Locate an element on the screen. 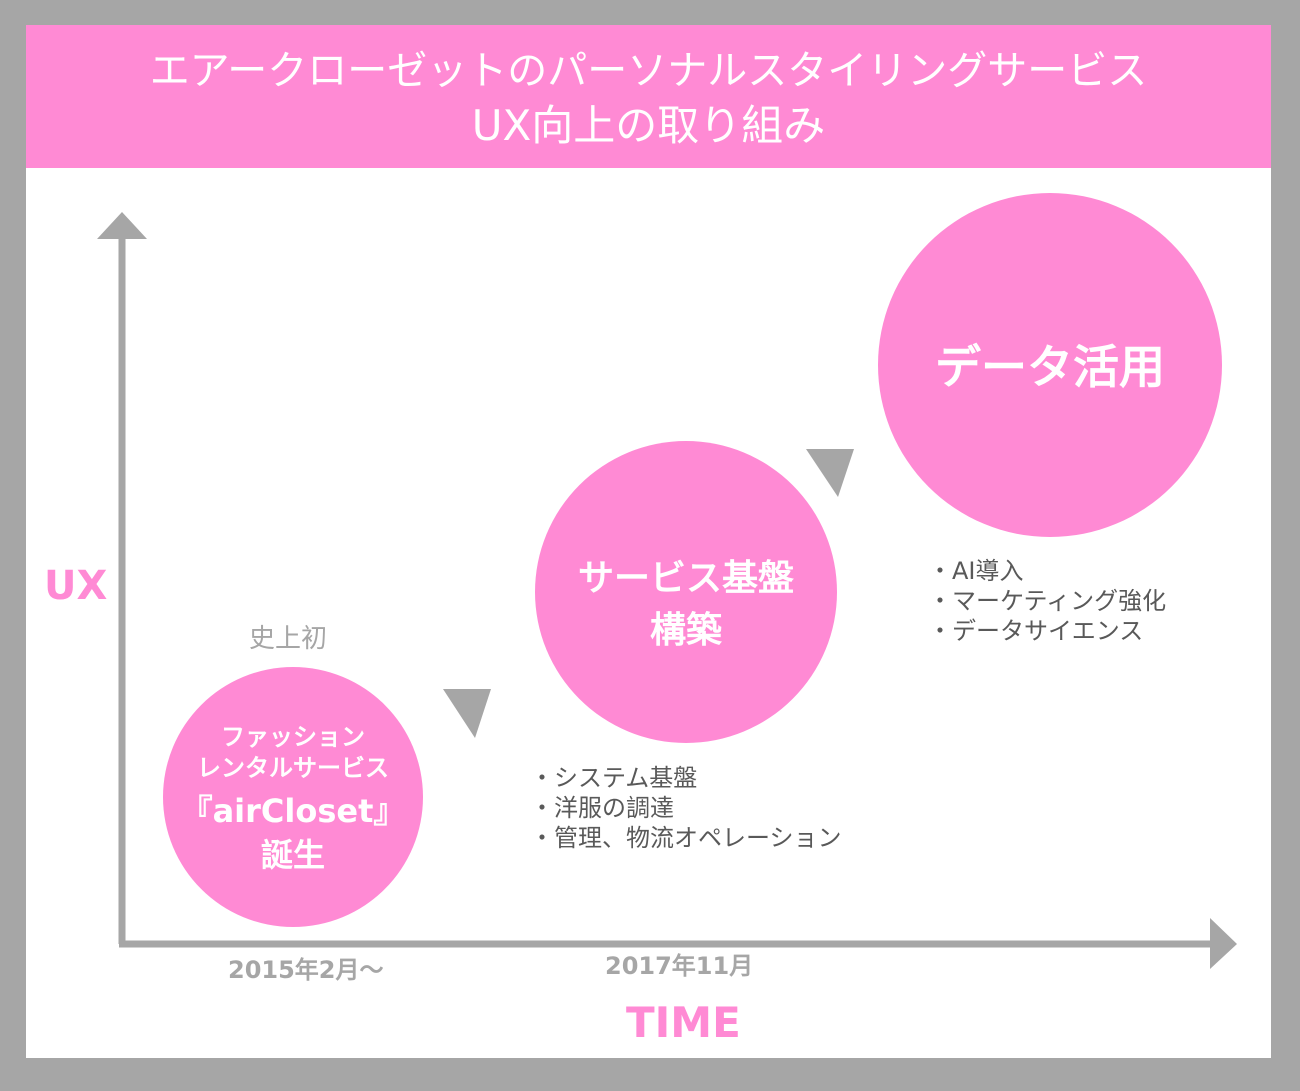 The height and width of the screenshot is (1091, 1300). stage-3-bullet: ・AI導入 is located at coordinates (976, 571).